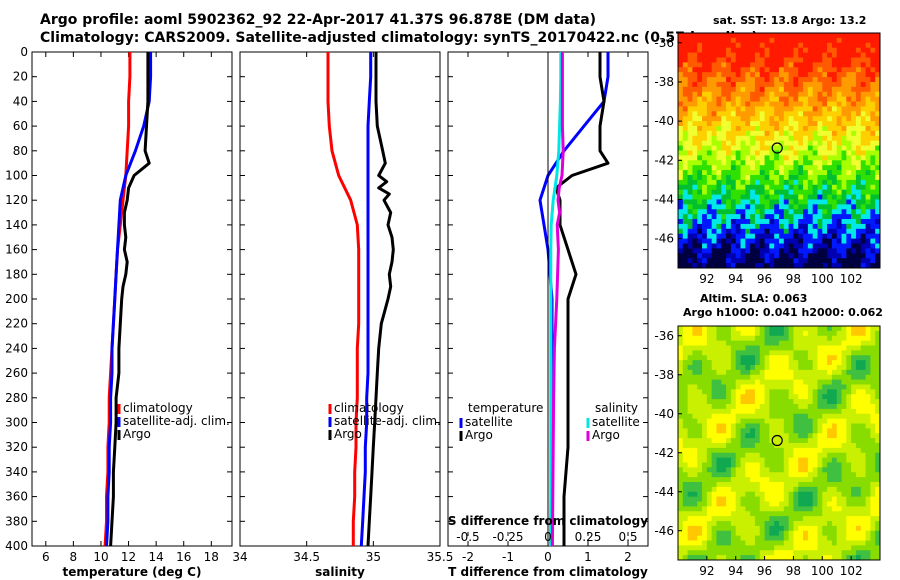 This screenshot has width=900, height=580. Describe the element at coordinates (664, 121) in the screenshot. I see `sst-map-ytick-label: -40` at that location.